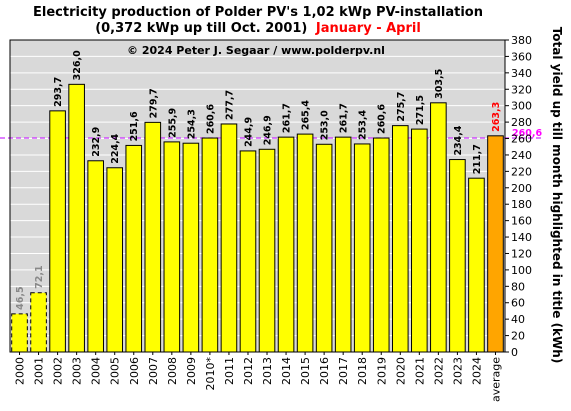 The width and height of the screenshot is (571, 411). Describe the element at coordinates (521, 253) in the screenshot. I see `y-tick-label: 120` at that location.